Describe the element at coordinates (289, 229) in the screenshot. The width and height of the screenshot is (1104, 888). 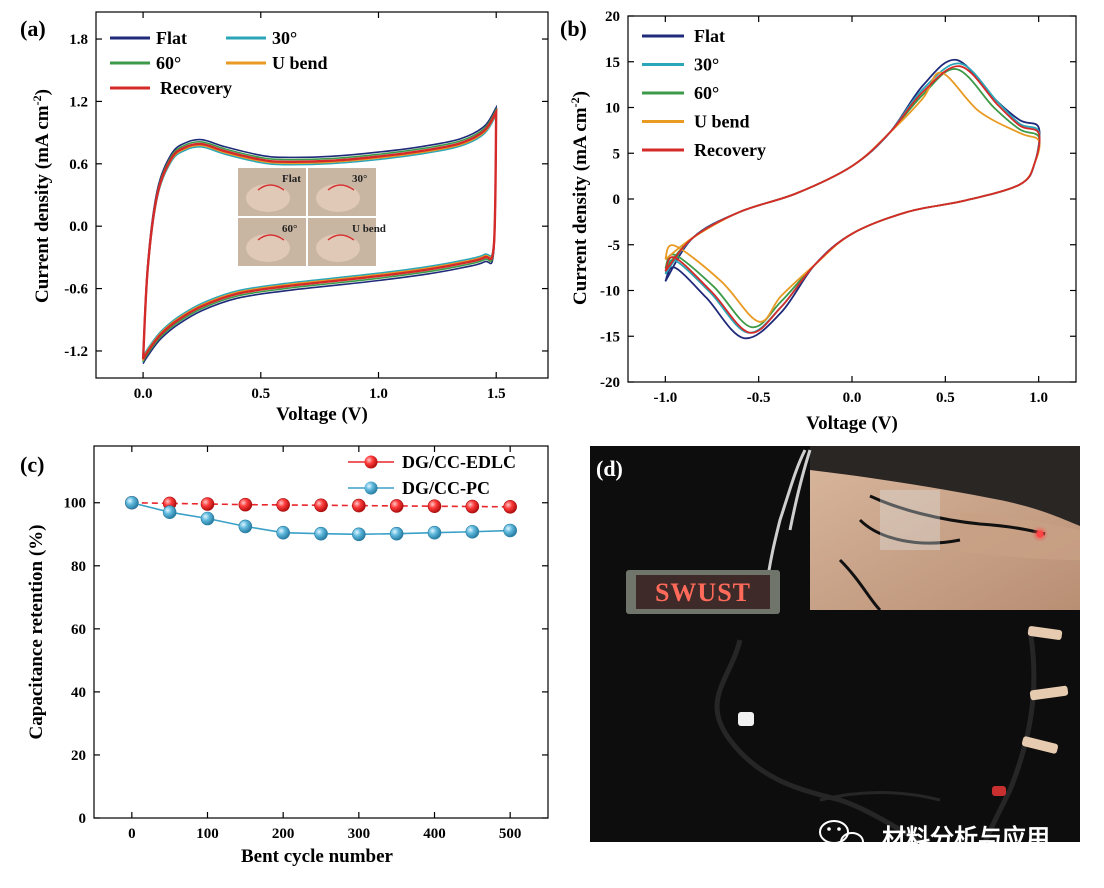
I see `inset-photo-label: 60°` at that location.